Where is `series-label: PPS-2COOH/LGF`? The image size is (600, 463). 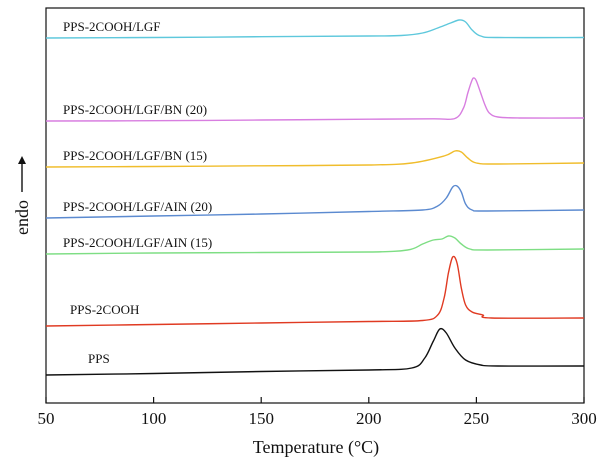
series-label: PPS-2COOH/LGF is located at coordinates (112, 26).